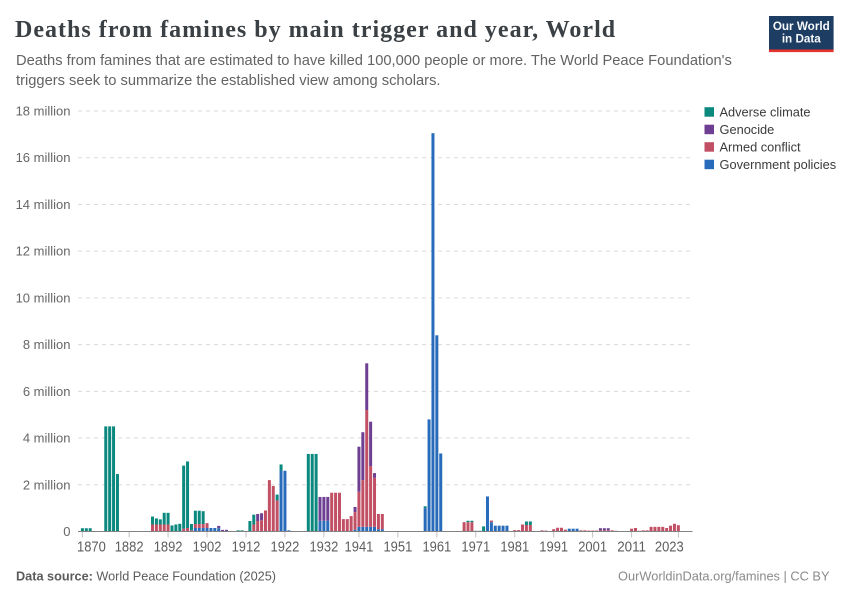  I want to click on svg-text: 1951, so click(397, 547).